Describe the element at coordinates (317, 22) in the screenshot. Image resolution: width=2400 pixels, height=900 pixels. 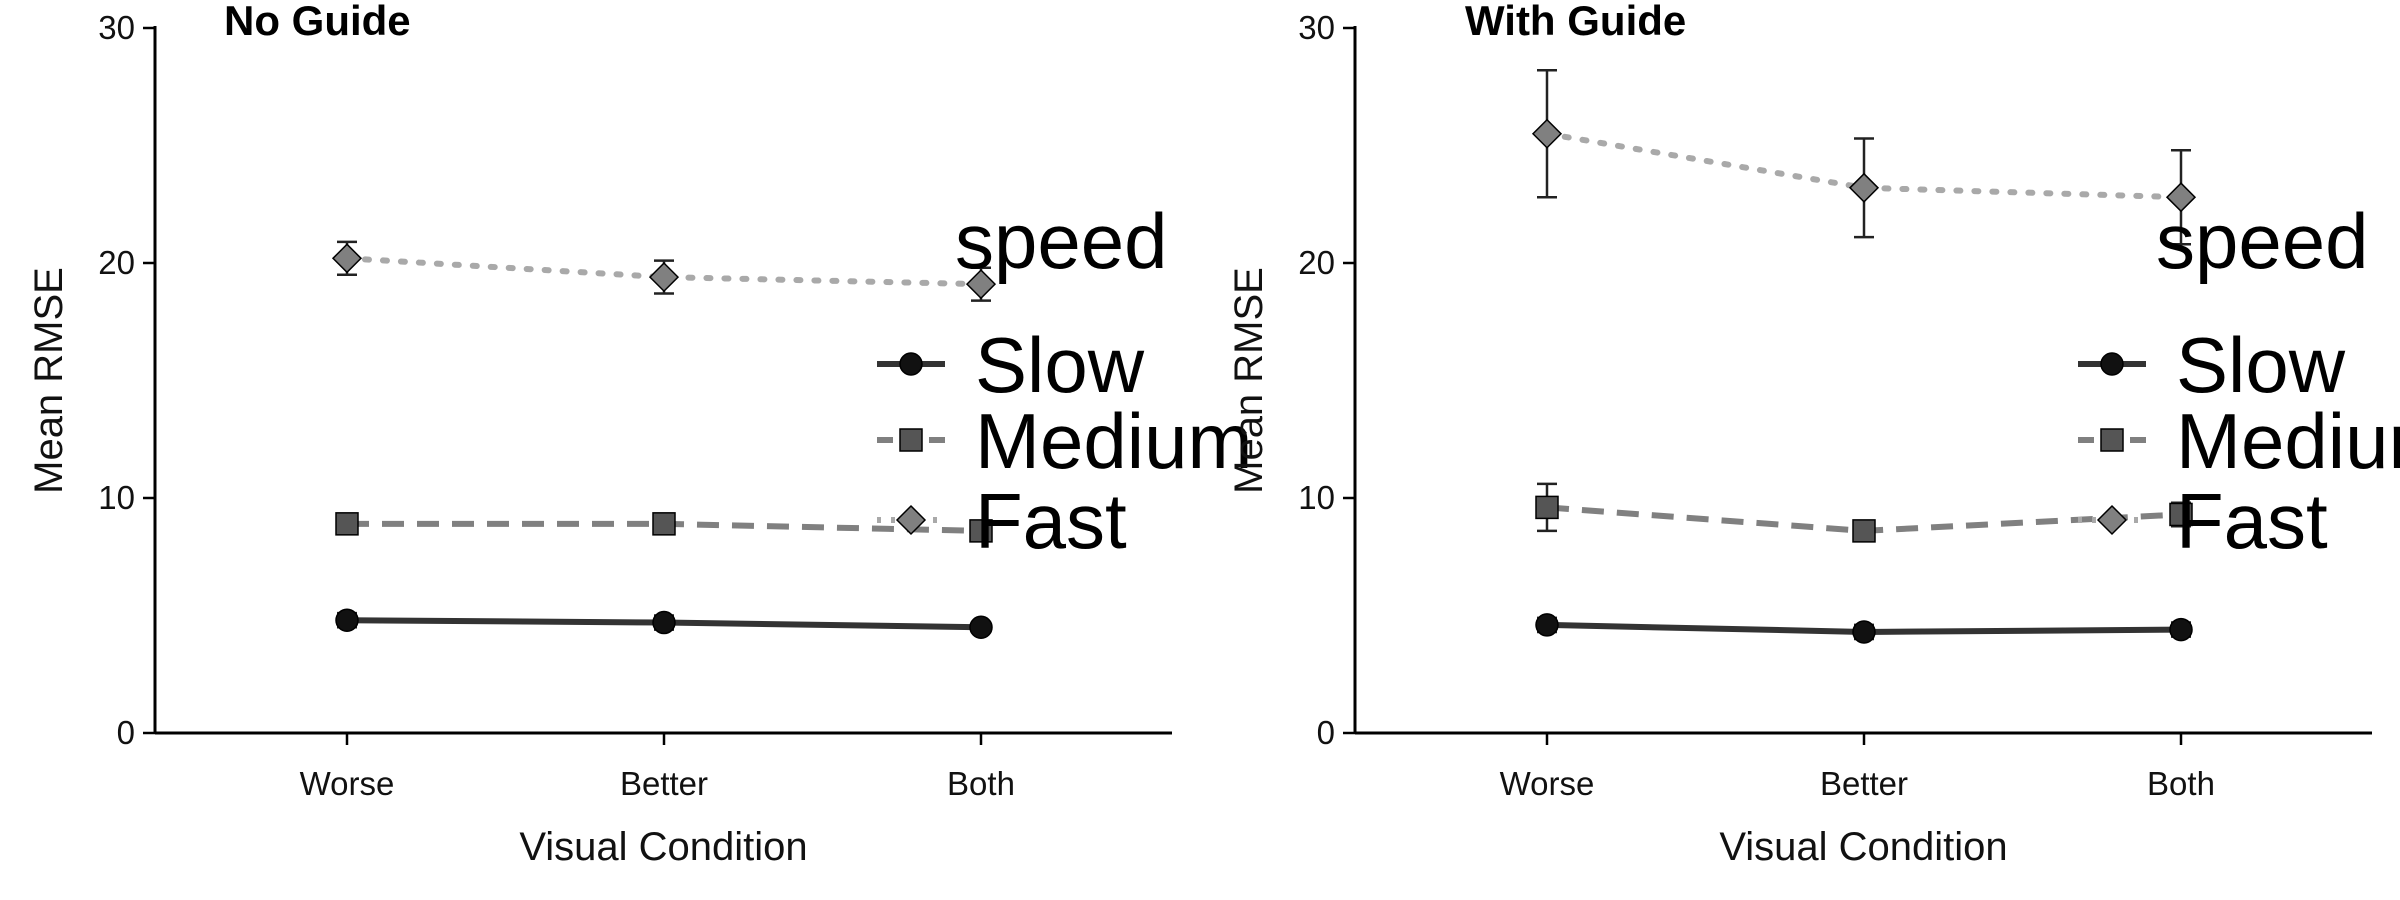
I see `panel-title: No Guide` at that location.